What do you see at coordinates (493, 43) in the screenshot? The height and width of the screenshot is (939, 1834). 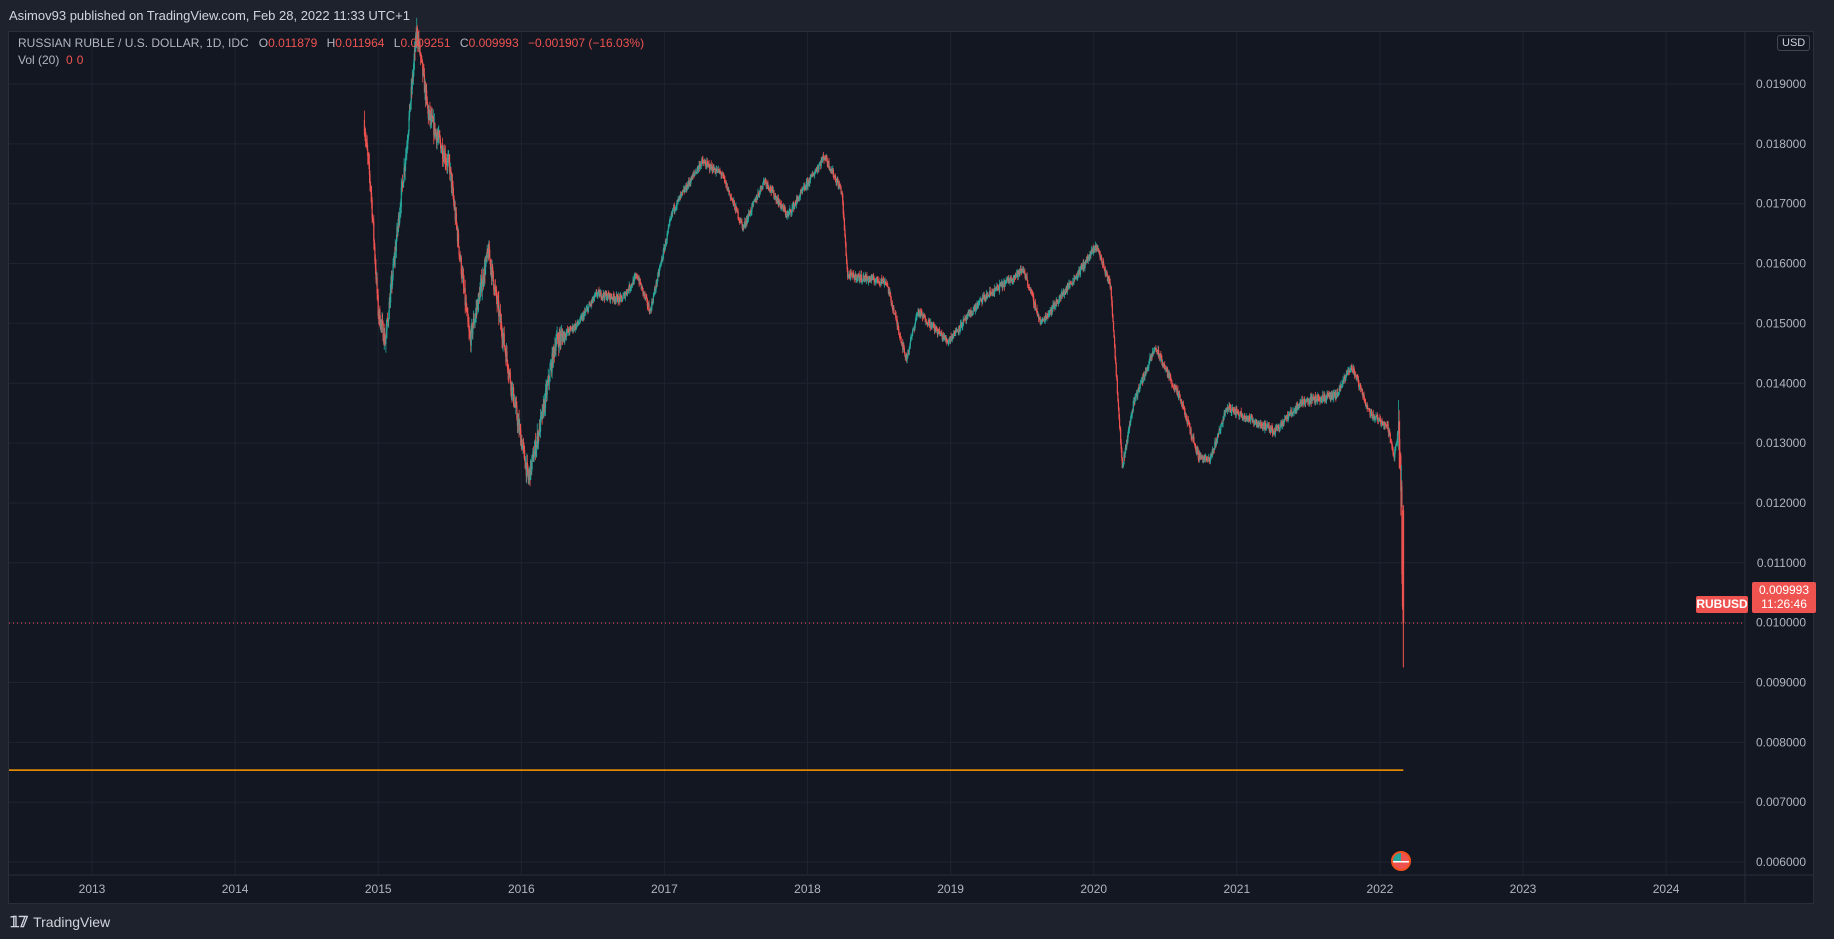 I see `close-value: 0.009993` at bounding box center [493, 43].